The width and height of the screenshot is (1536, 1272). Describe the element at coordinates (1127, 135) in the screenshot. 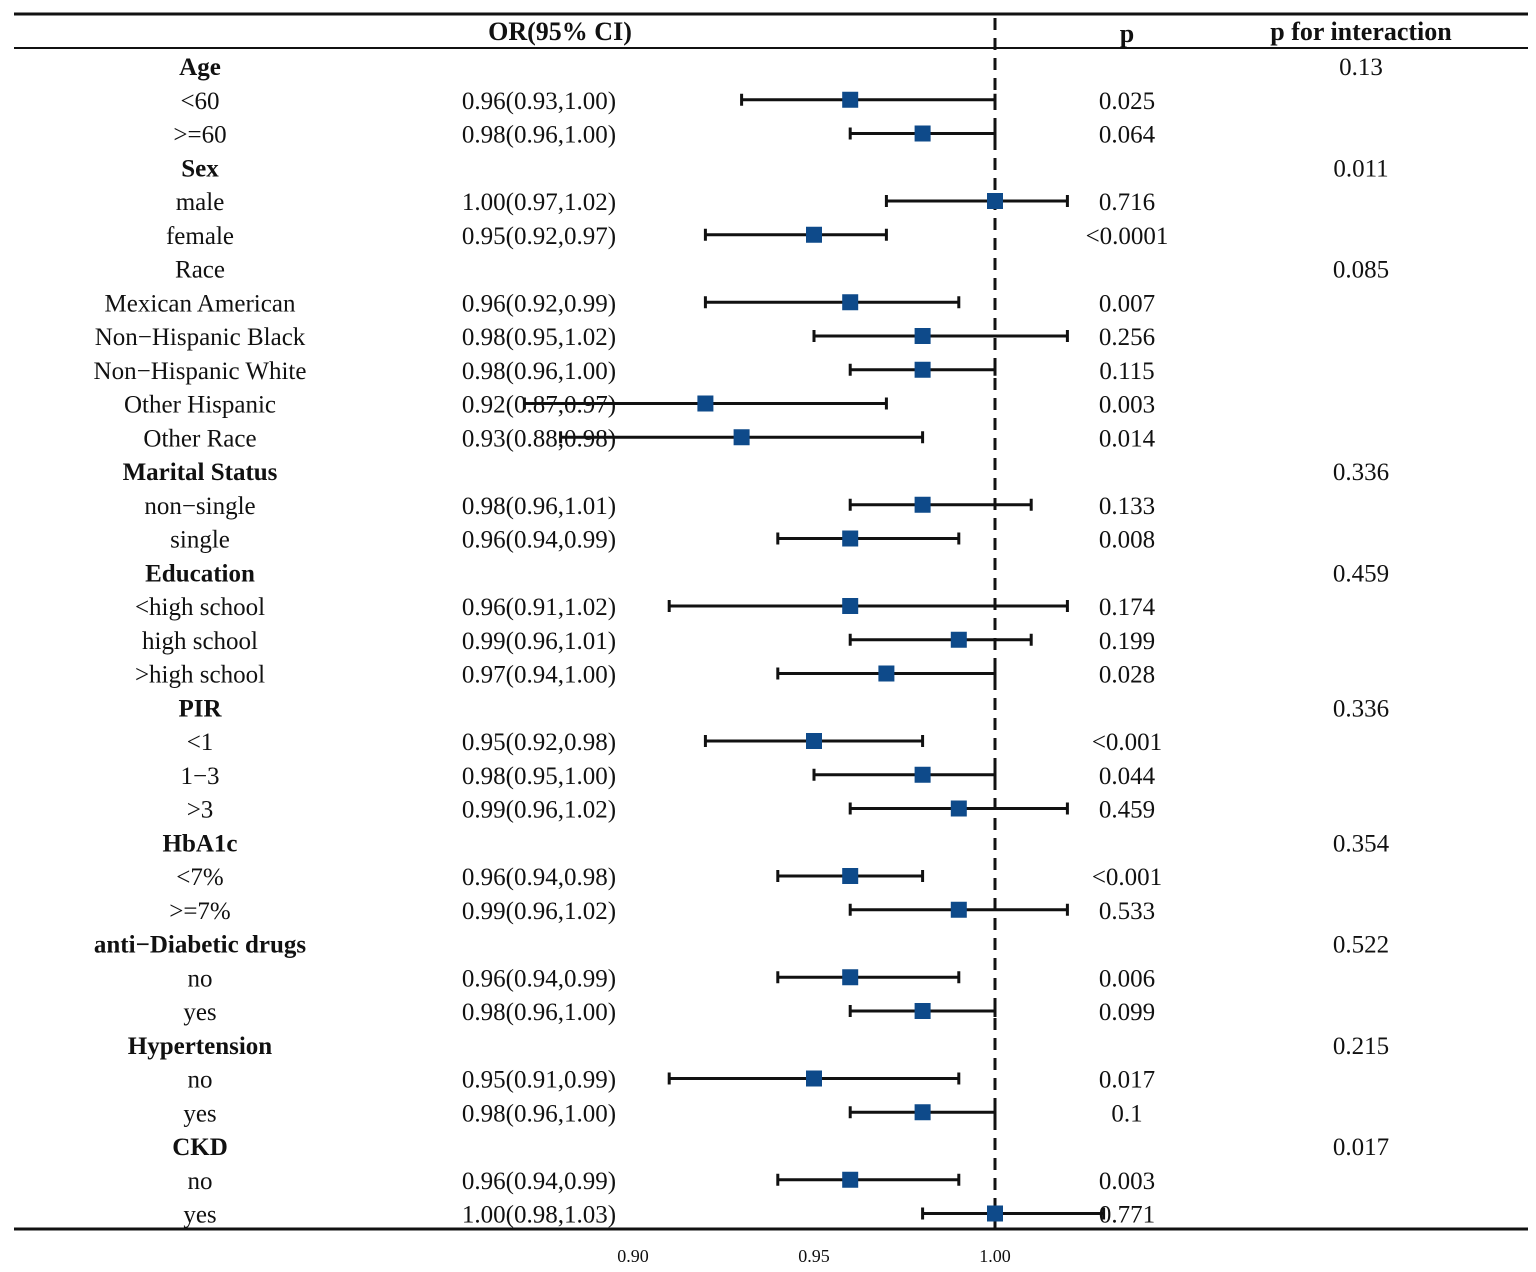

I see `p-value: 0.064` at that location.